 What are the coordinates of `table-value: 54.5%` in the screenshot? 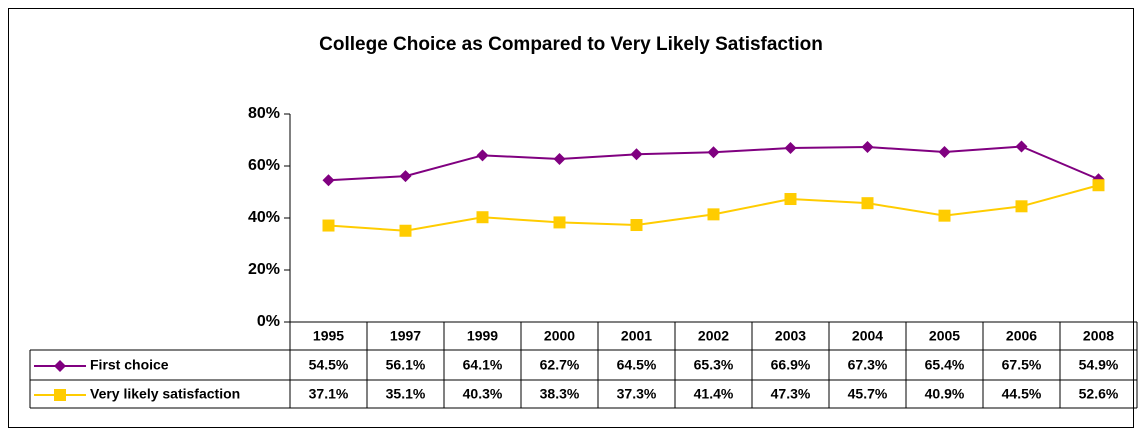 It's located at (329, 365).